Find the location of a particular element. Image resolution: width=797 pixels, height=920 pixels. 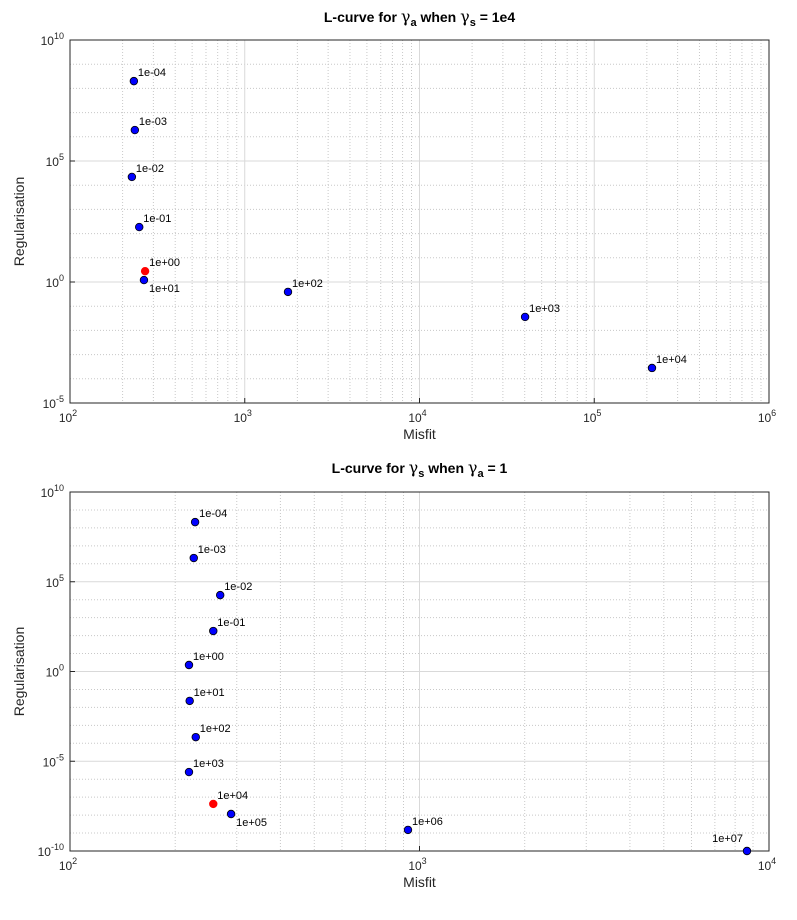

x-tick-label: 10³ is located at coordinates (243, 416).